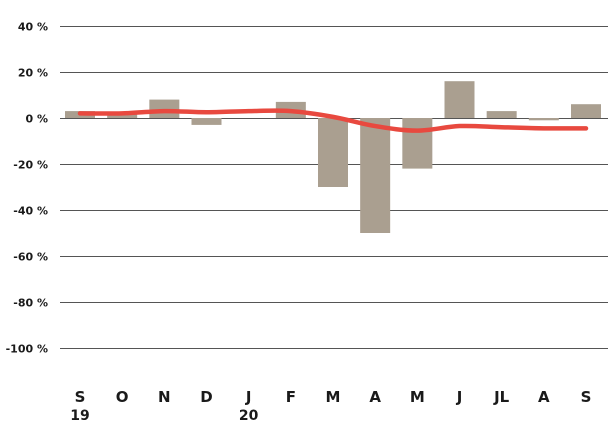  I want to click on x-year-label: 19, so click(79, 416).